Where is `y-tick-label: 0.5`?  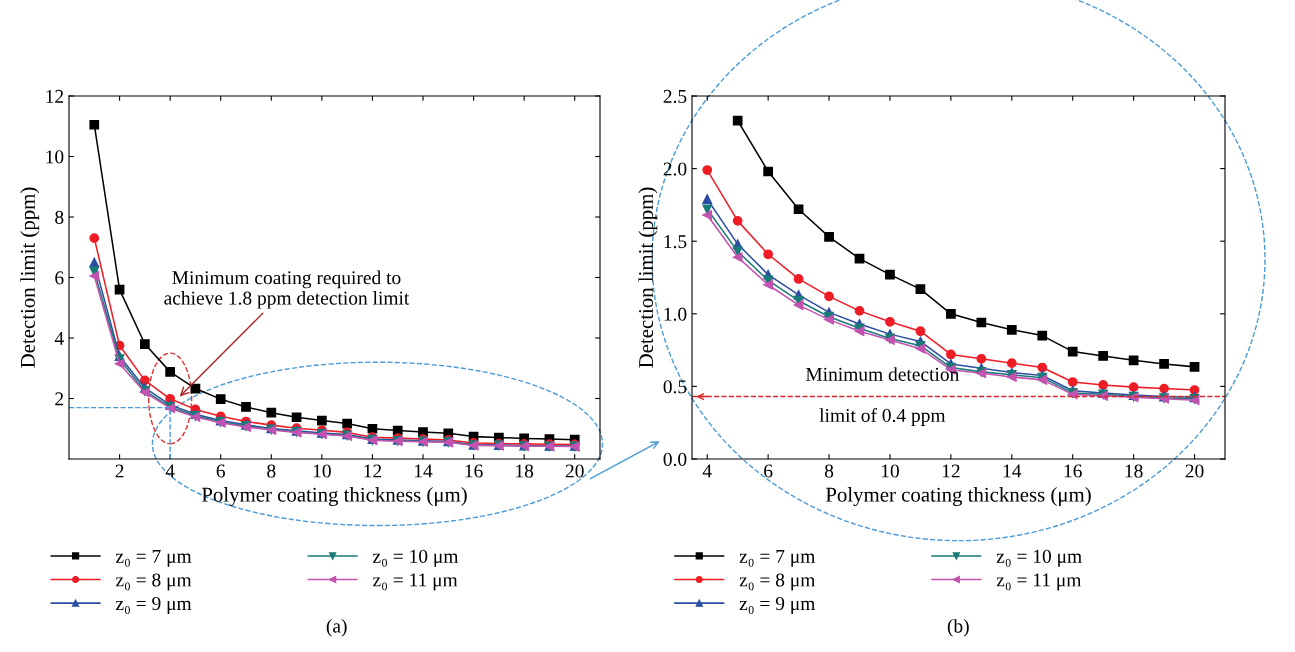
y-tick-label: 0.5 is located at coordinates (675, 387).